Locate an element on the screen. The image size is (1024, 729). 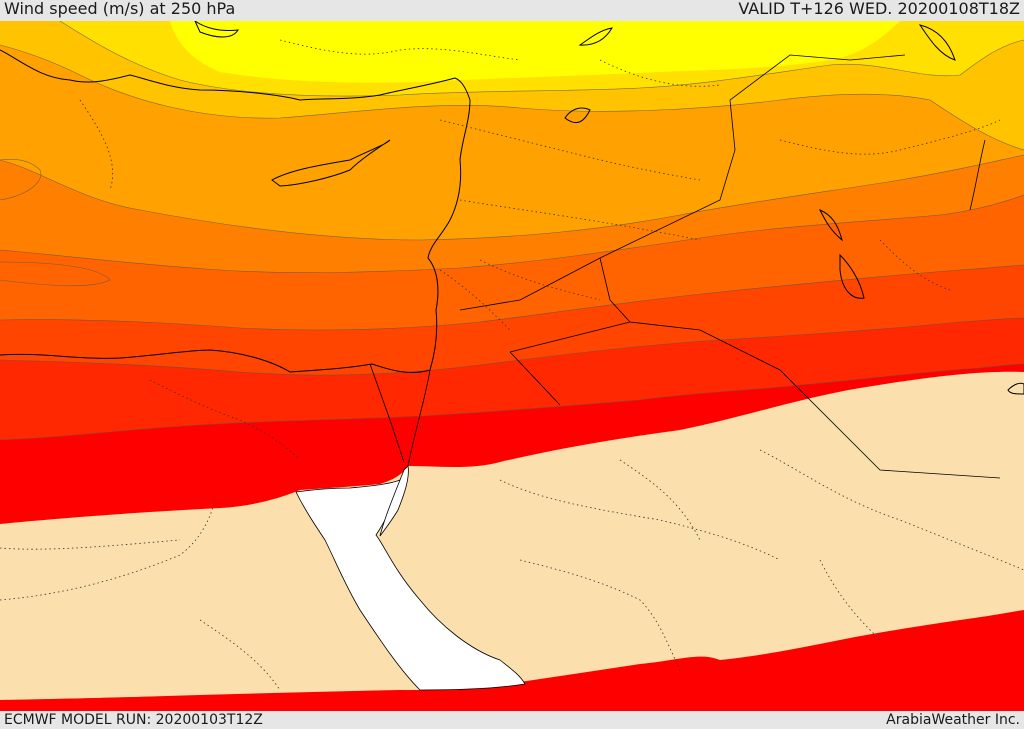
band-south-red is located at coordinates (512, 660).